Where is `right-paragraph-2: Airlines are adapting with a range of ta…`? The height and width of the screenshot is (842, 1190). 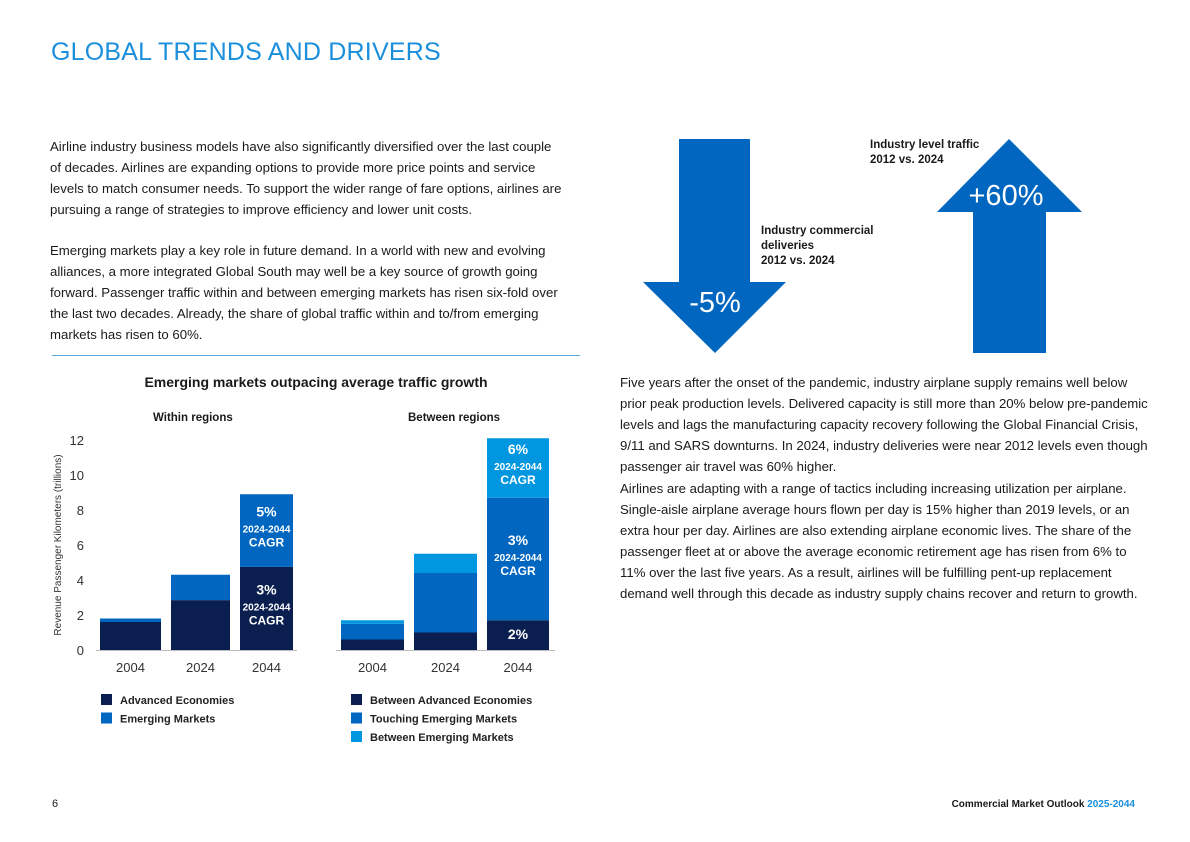 right-paragraph-2: Airlines are adapting with a range of ta… is located at coordinates (879, 541).